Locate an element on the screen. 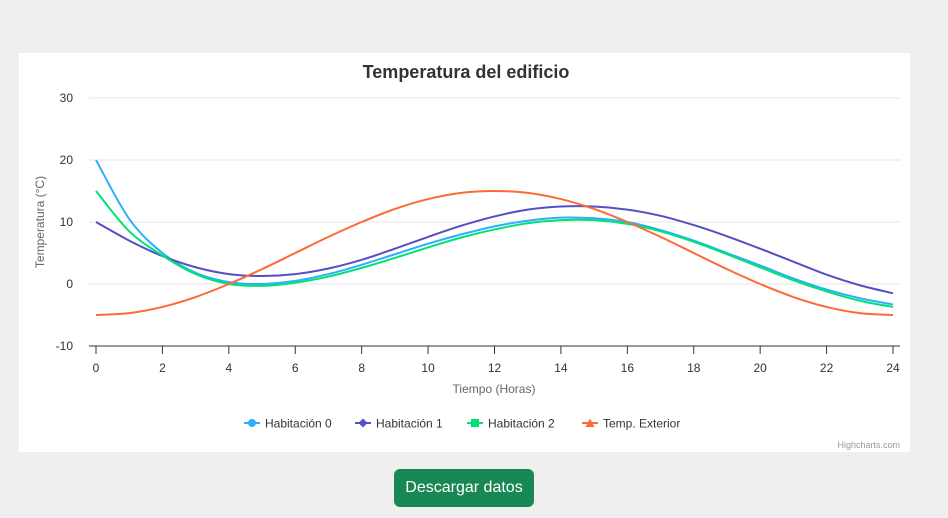 Image resolution: width=948 pixels, height=518 pixels. x-tick-label: 18 is located at coordinates (694, 368).